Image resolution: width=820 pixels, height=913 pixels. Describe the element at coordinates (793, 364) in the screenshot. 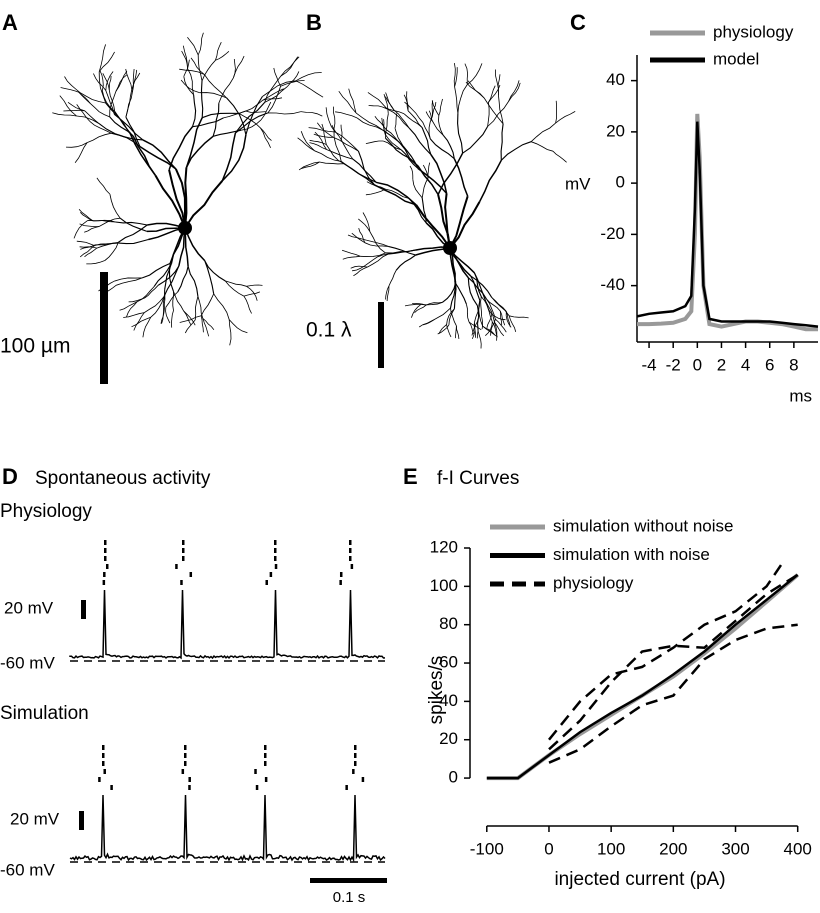

I see `x-tick-label: 8` at that location.